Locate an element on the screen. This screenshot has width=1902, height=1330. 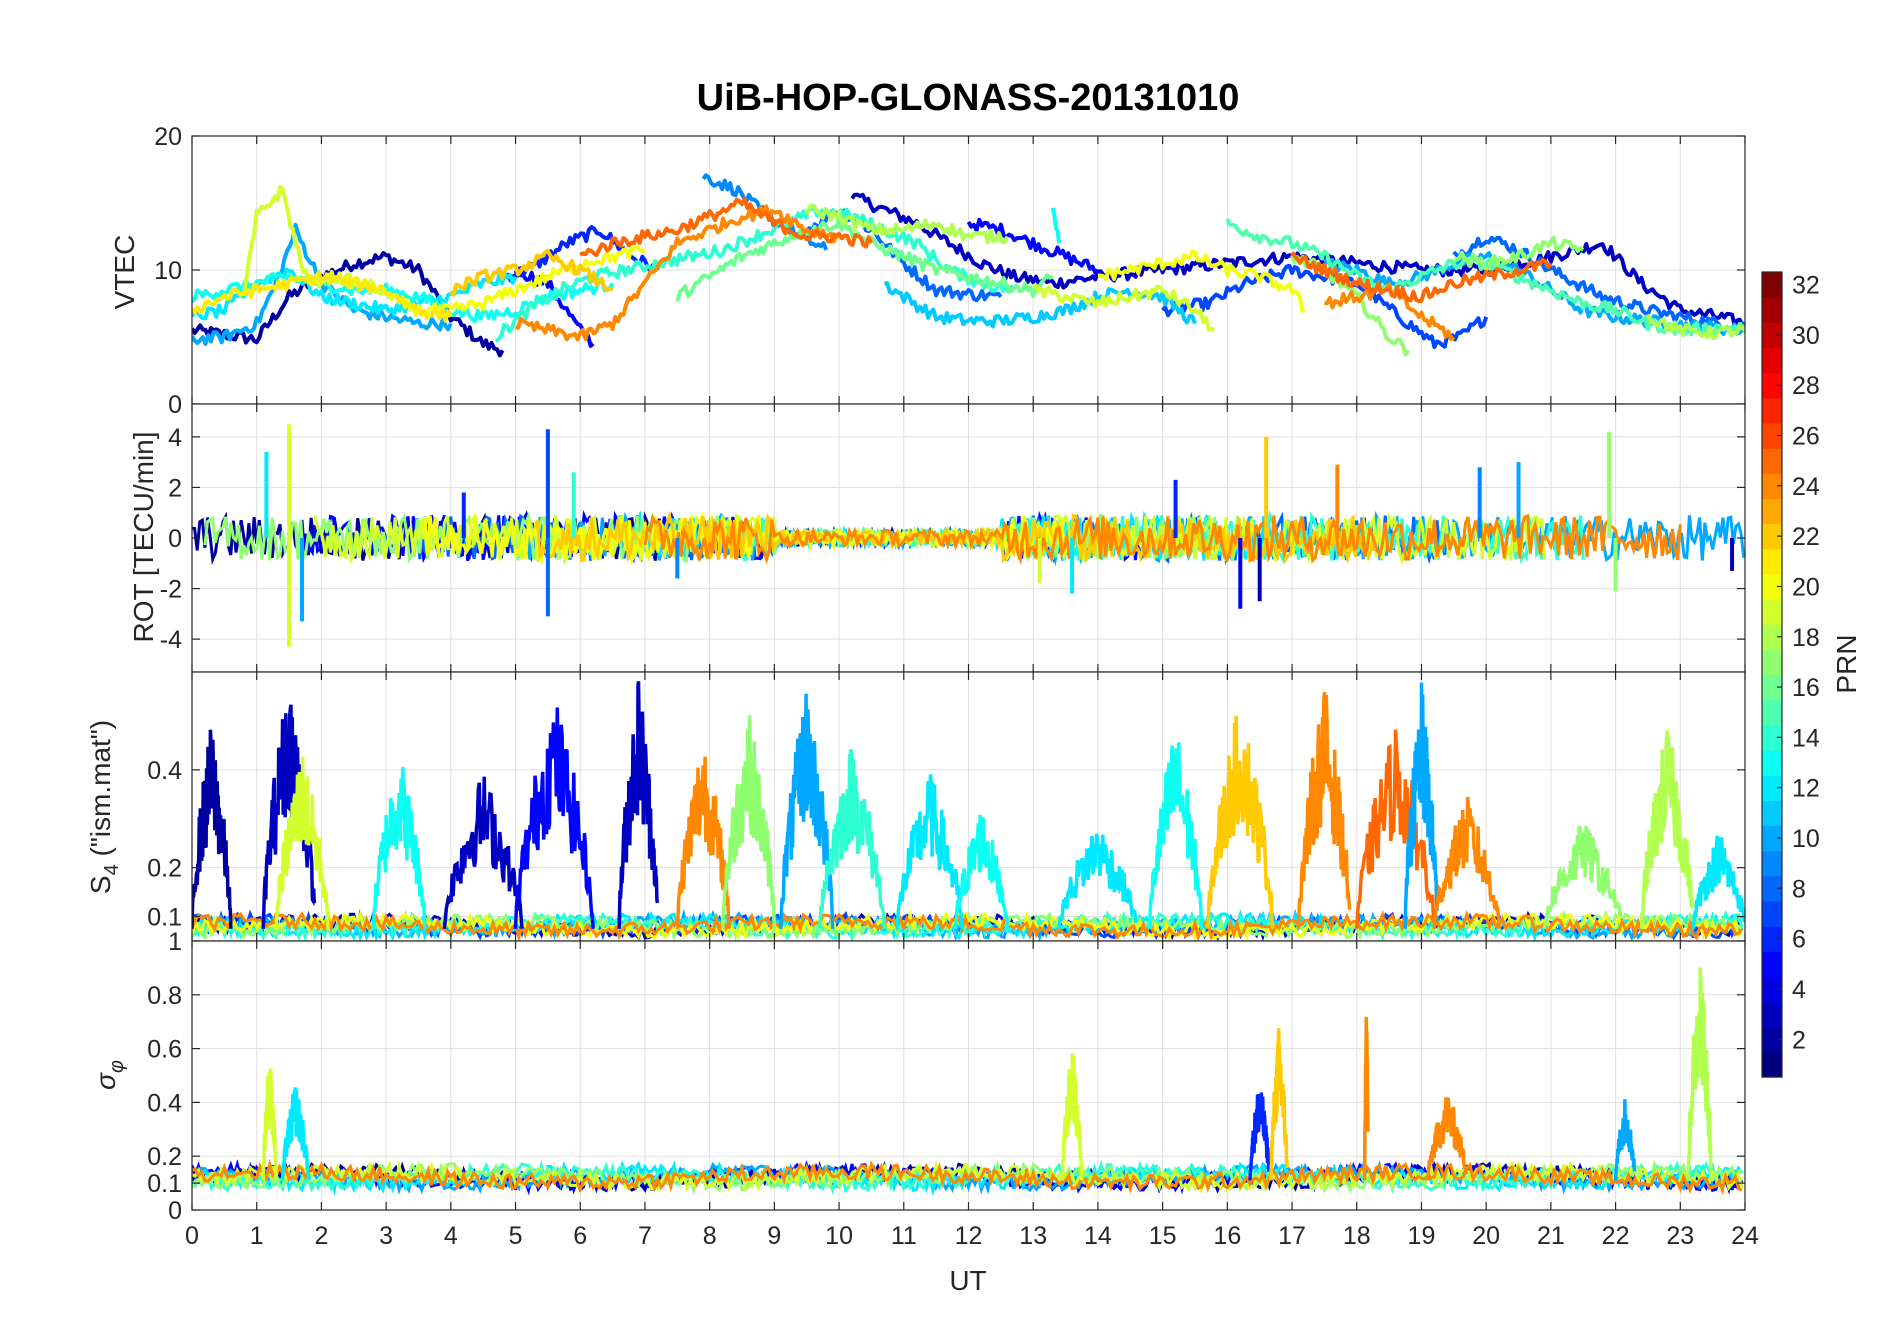
colorbar-tick-label: 32 is located at coordinates (1806, 286).